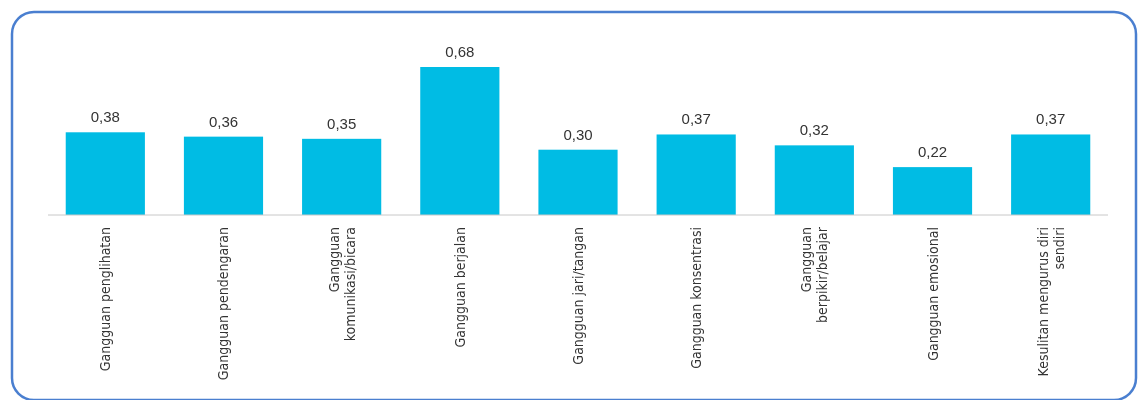 The width and height of the screenshot is (1148, 408). I want to click on data-label: 0,35, so click(342, 123).